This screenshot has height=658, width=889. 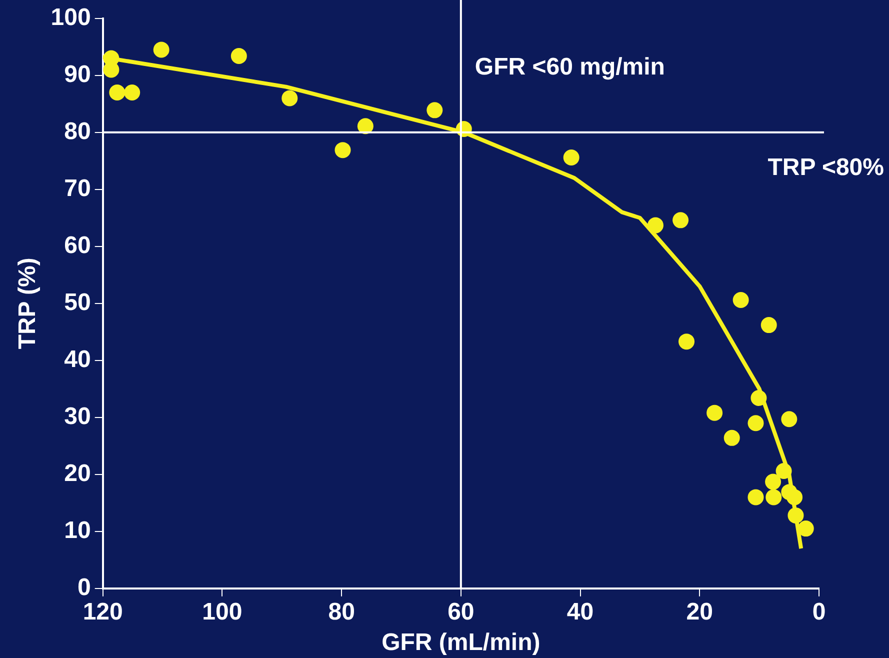 I want to click on x-tick-label: 80, so click(x=341, y=612).